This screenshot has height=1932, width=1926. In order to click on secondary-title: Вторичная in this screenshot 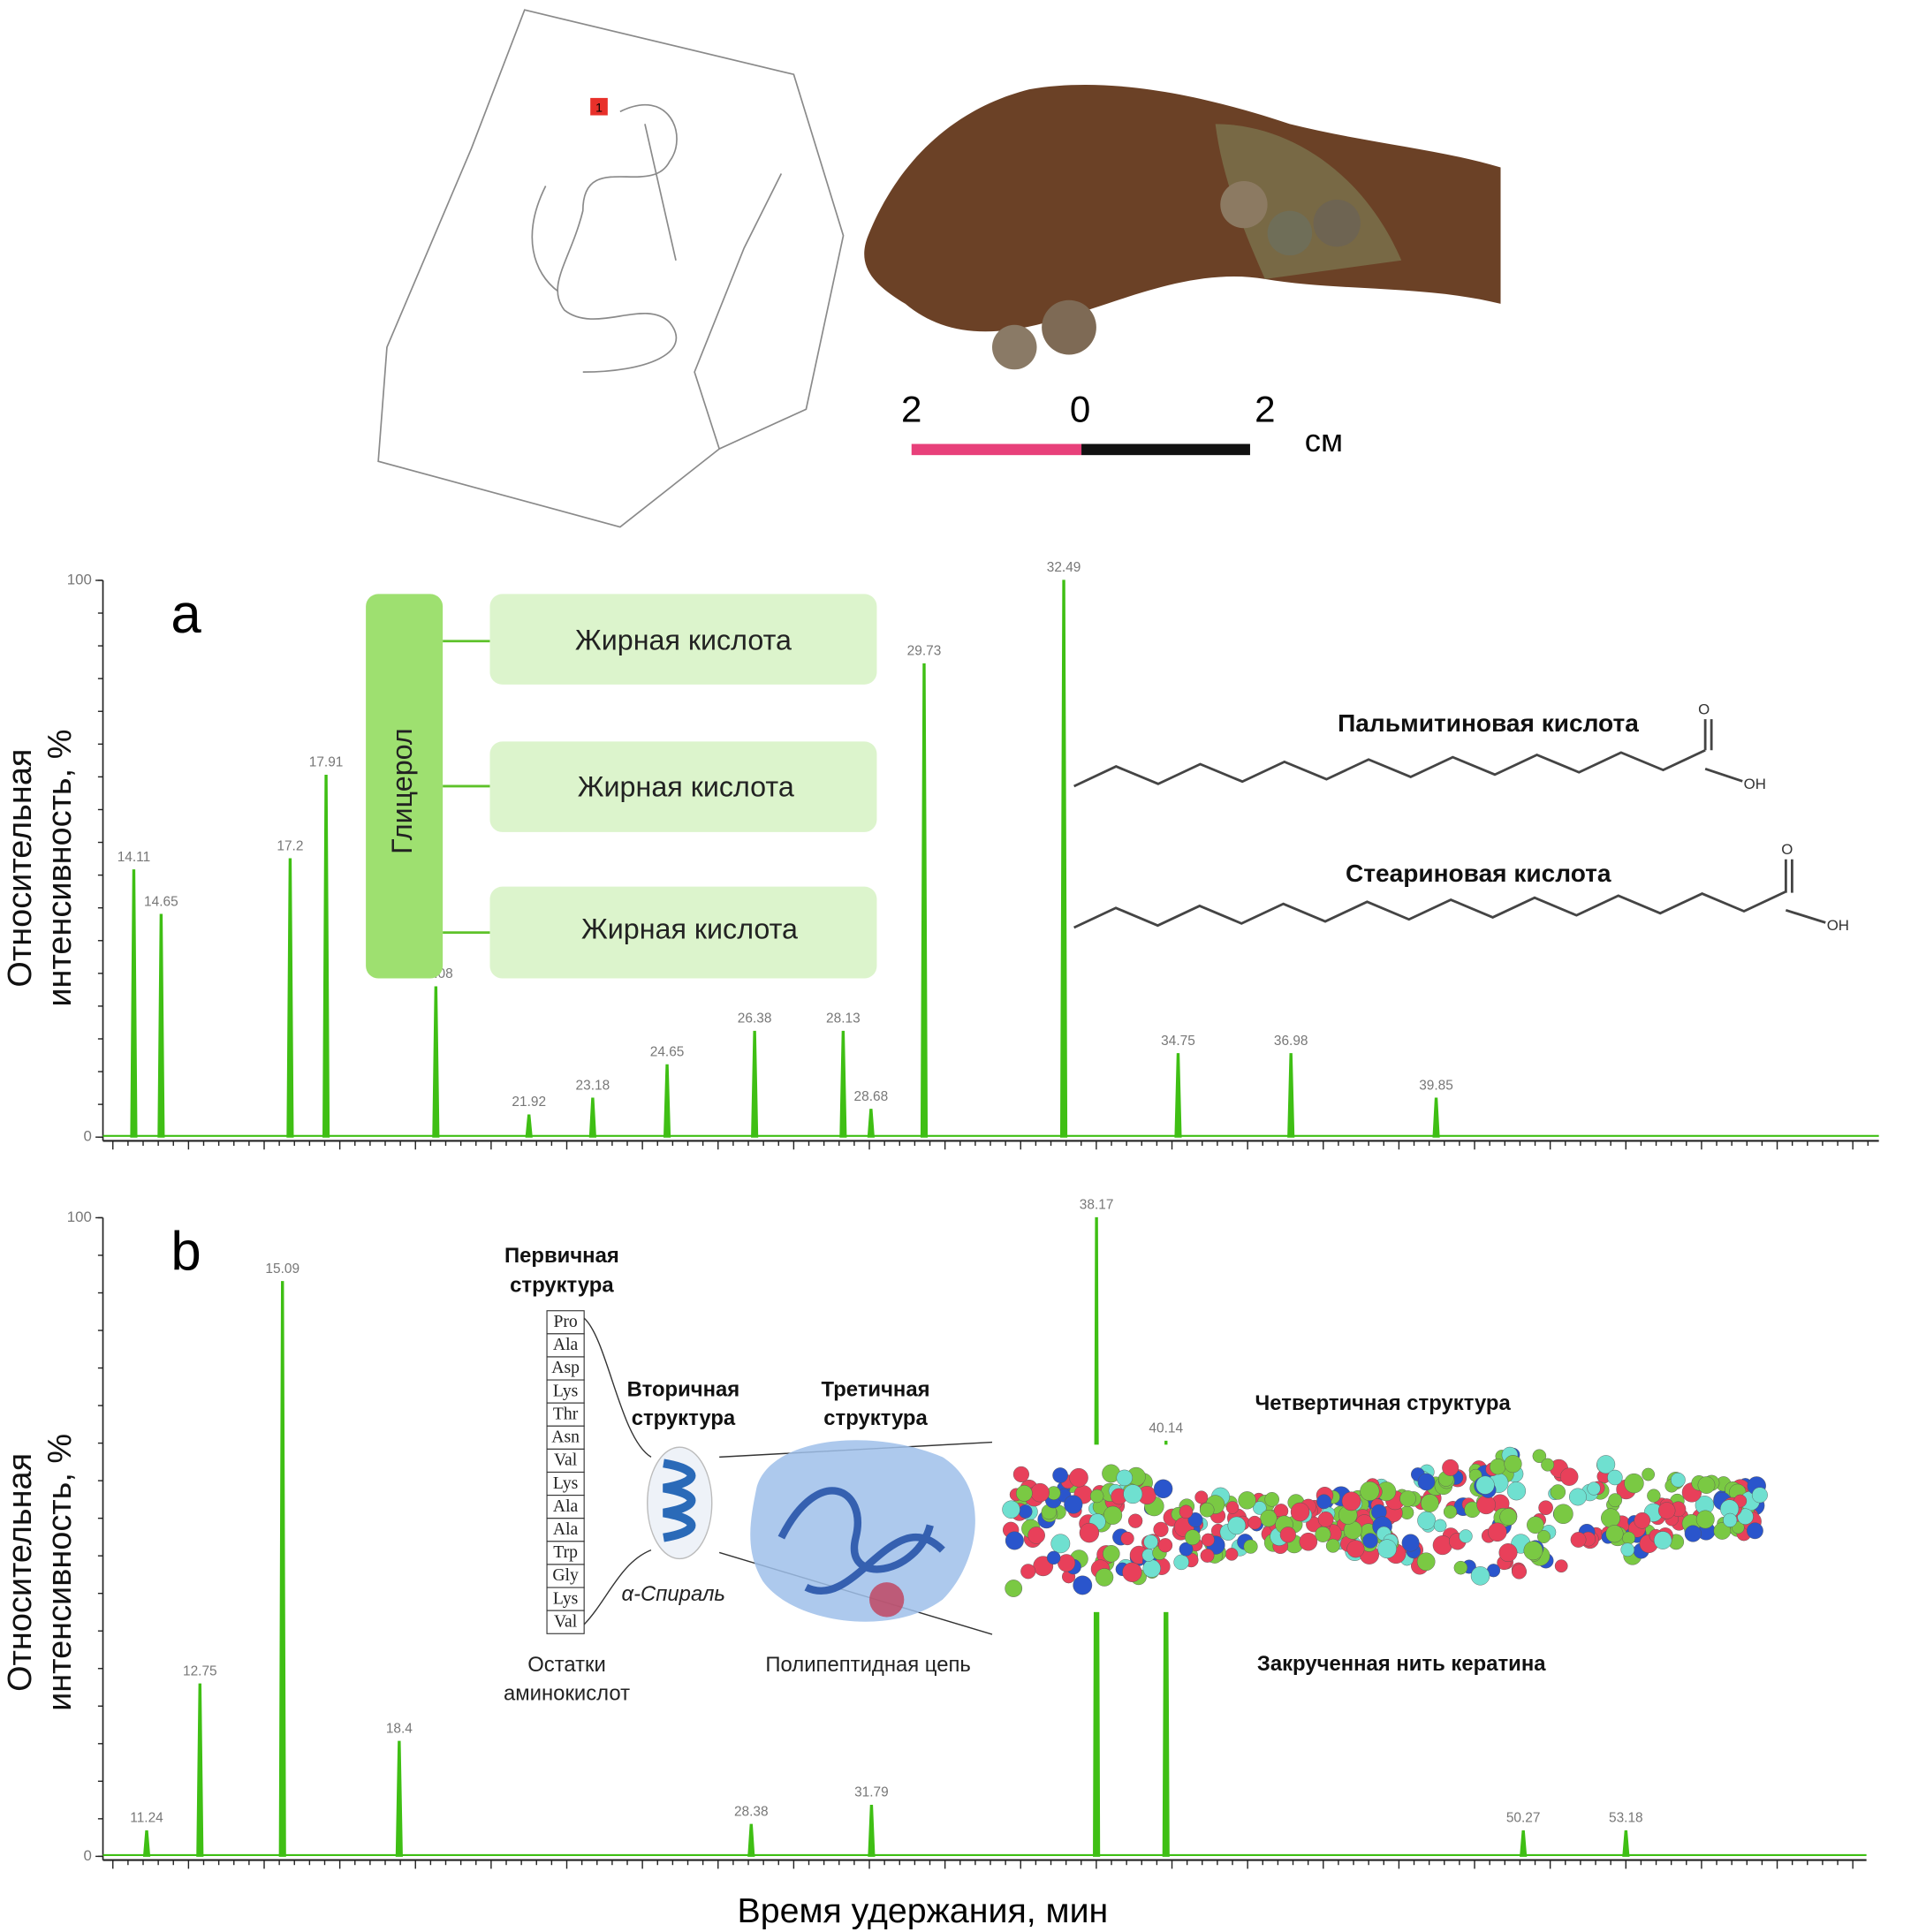, I will do `click(683, 1390)`.